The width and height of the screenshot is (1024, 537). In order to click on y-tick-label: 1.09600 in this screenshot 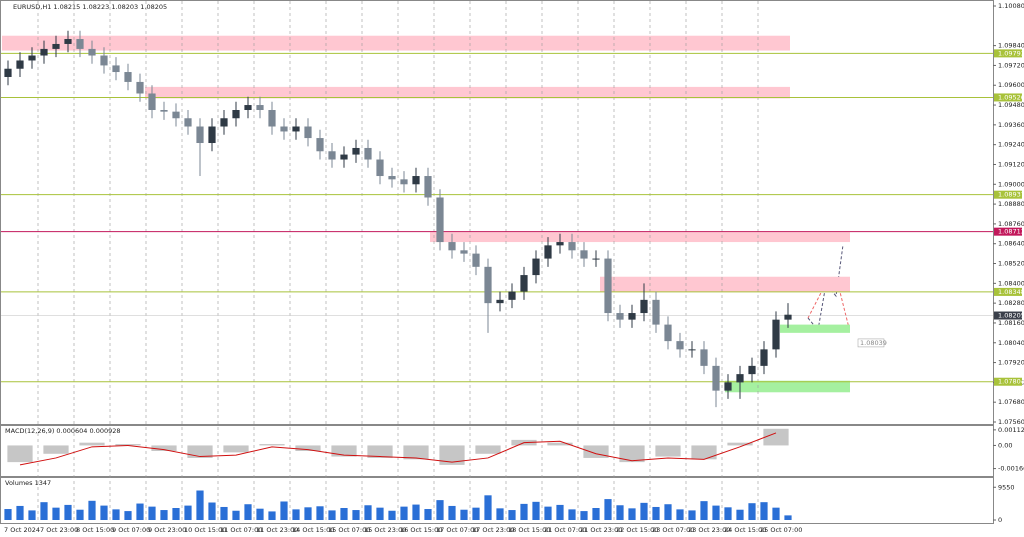, I will do `click(1011, 85)`.